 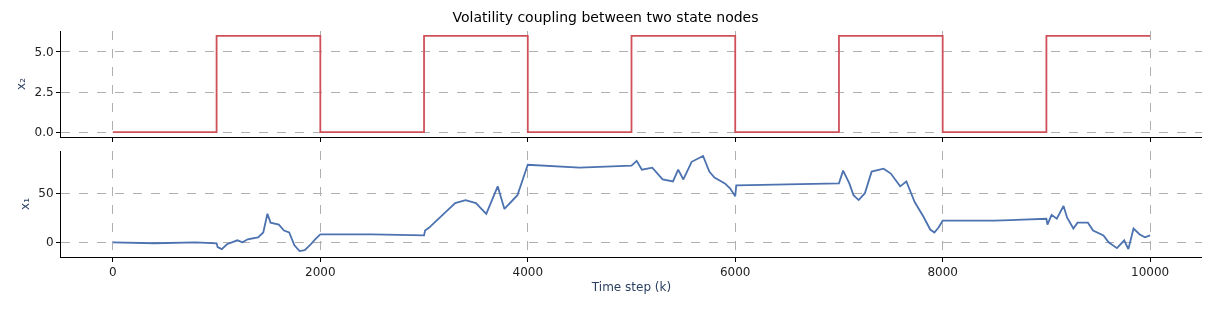 I want to click on x-tick-label: 4000, so click(x=528, y=272).